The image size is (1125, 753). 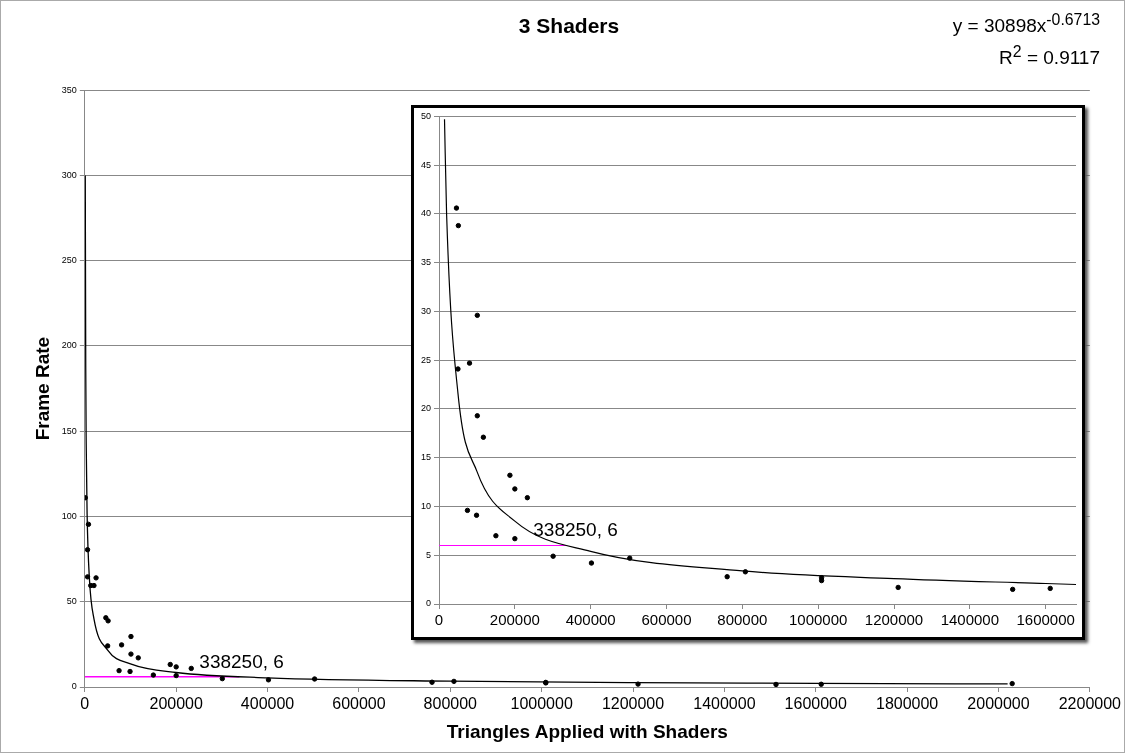 What do you see at coordinates (69, 174) in the screenshot?
I see `y-tick-label: 300` at bounding box center [69, 174].